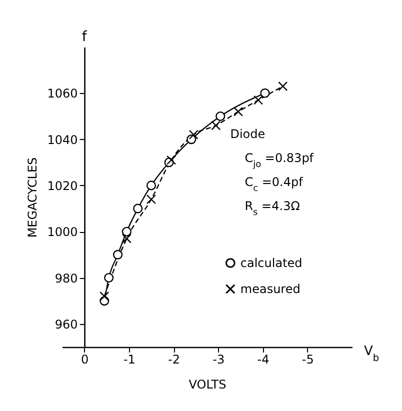  Describe the element at coordinates (248, 134) in the screenshot. I see `annotation: Diode` at that location.